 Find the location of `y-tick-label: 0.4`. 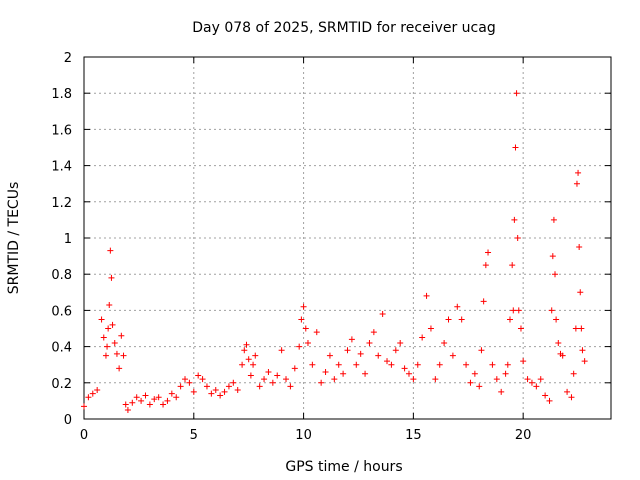

y-tick-label: 0.4 is located at coordinates (61, 348).